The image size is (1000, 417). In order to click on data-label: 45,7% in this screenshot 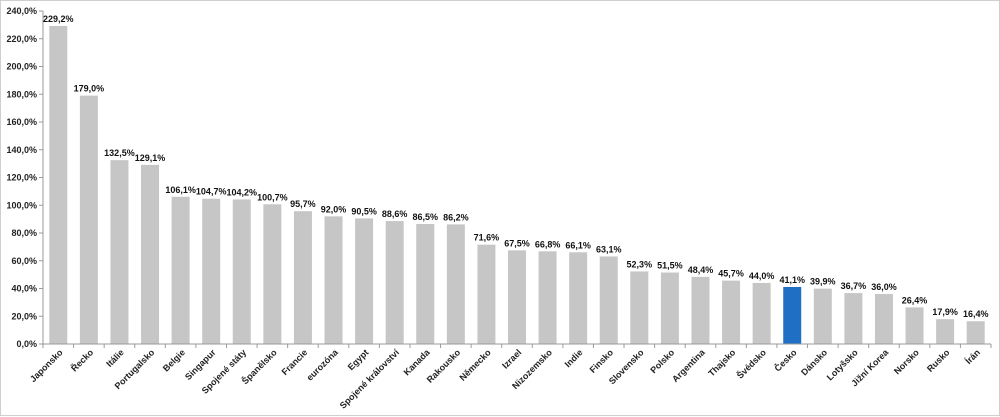, I will do `click(731, 274)`.